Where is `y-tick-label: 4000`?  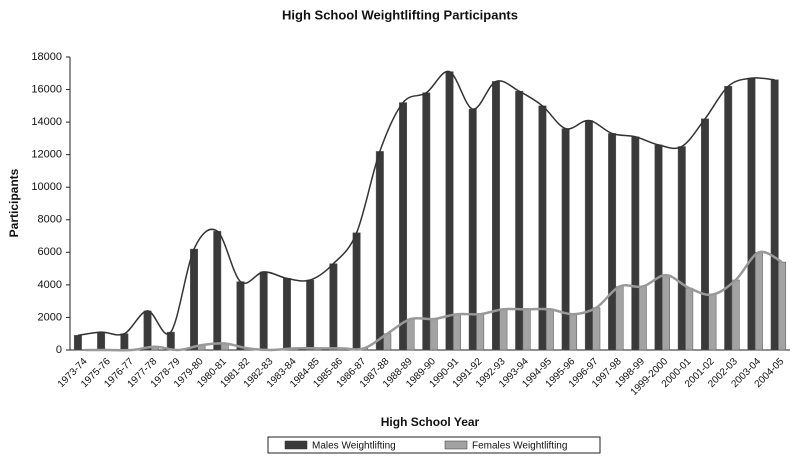 y-tick-label: 4000 is located at coordinates (50, 285).